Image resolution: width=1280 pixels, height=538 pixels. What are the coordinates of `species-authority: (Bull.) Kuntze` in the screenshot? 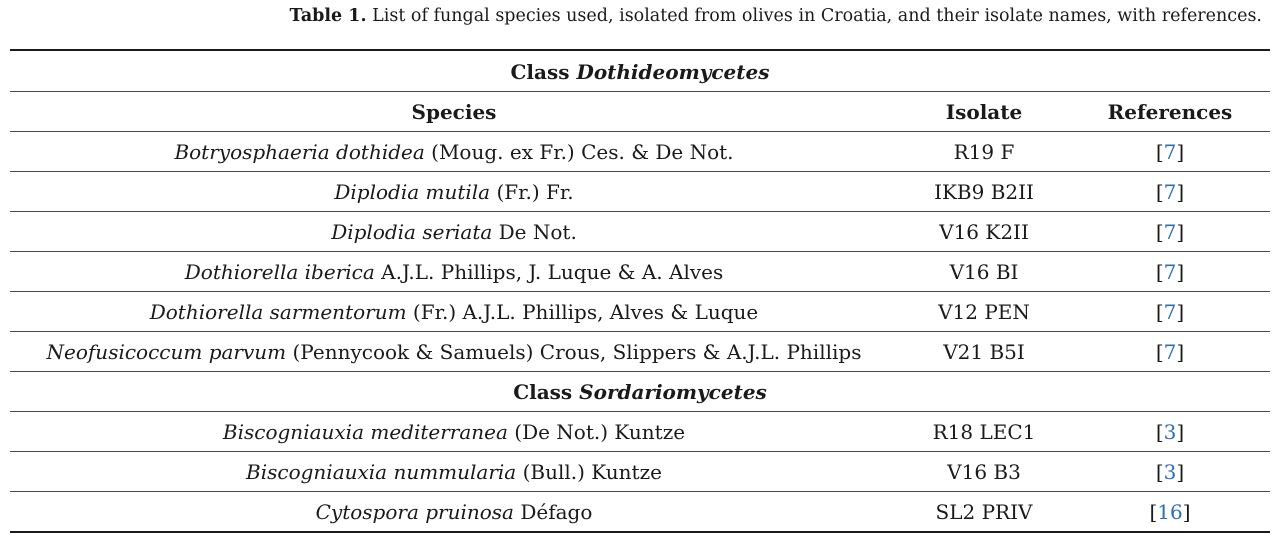 It's located at (592, 471).